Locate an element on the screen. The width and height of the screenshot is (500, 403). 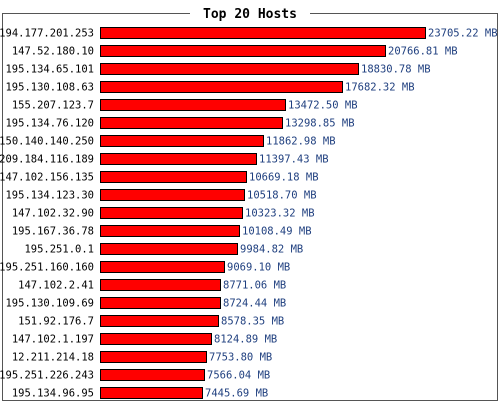
value-label: 11397.43 MB is located at coordinates (294, 160).